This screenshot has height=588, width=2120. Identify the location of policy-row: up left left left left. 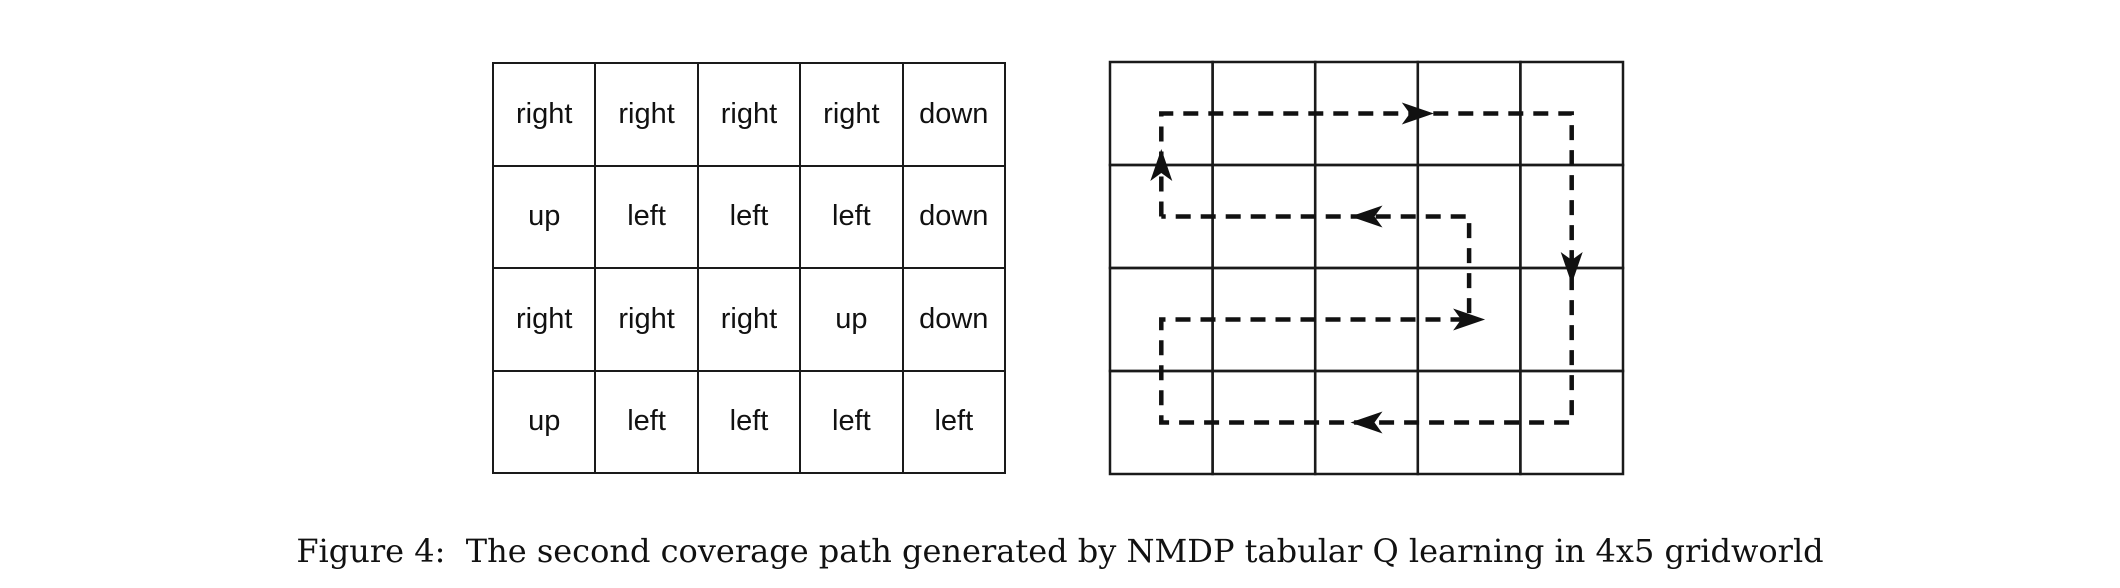
(749, 421).